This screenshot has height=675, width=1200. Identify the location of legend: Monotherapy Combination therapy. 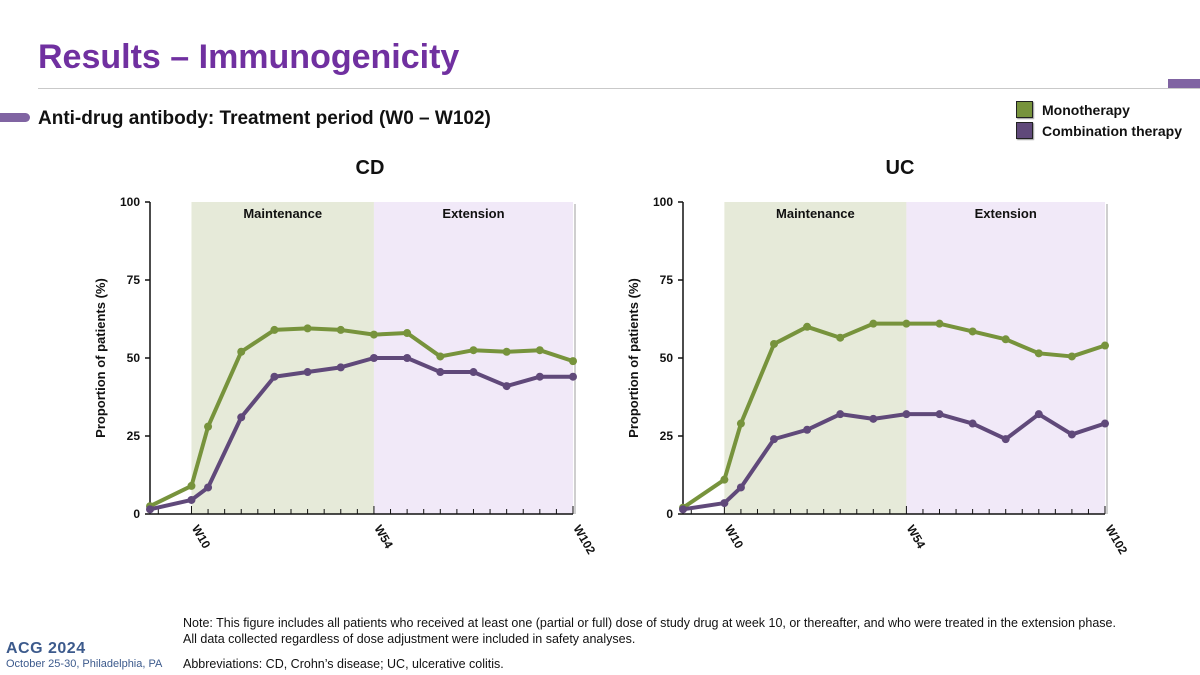
(1099, 120).